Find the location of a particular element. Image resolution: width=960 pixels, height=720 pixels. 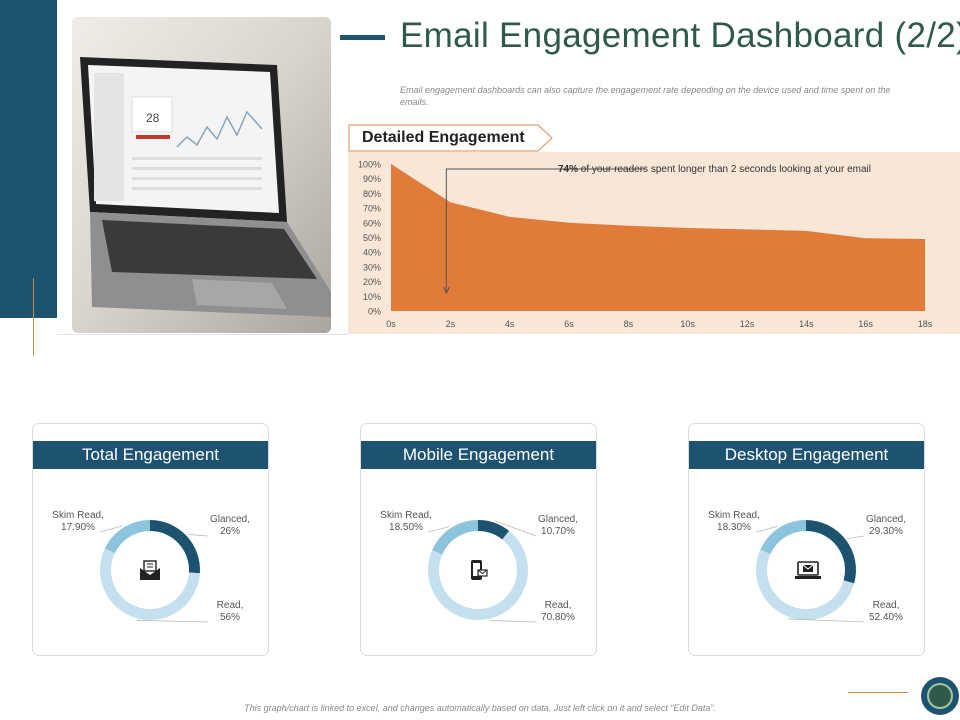

card-title: Total Engagement is located at coordinates (150, 455).